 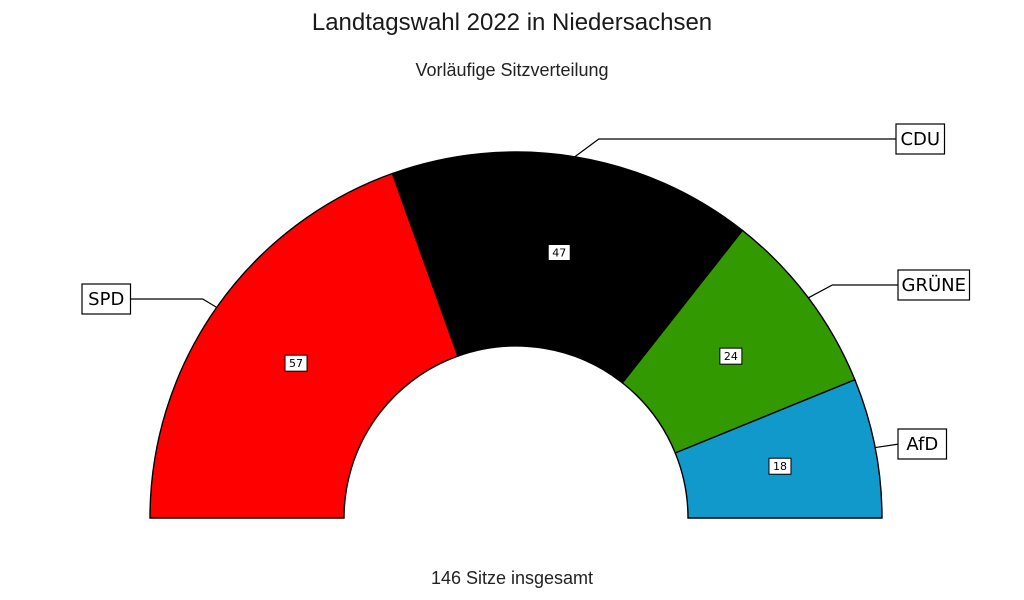 I want to click on value-label-cdu: 47, so click(x=559, y=252).